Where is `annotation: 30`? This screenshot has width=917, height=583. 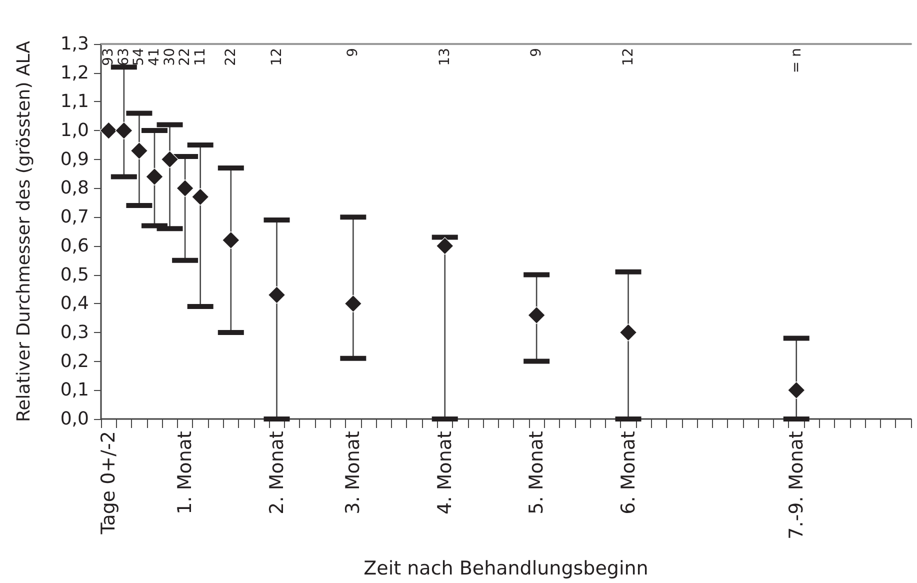
annotation: 30 is located at coordinates (170, 57).